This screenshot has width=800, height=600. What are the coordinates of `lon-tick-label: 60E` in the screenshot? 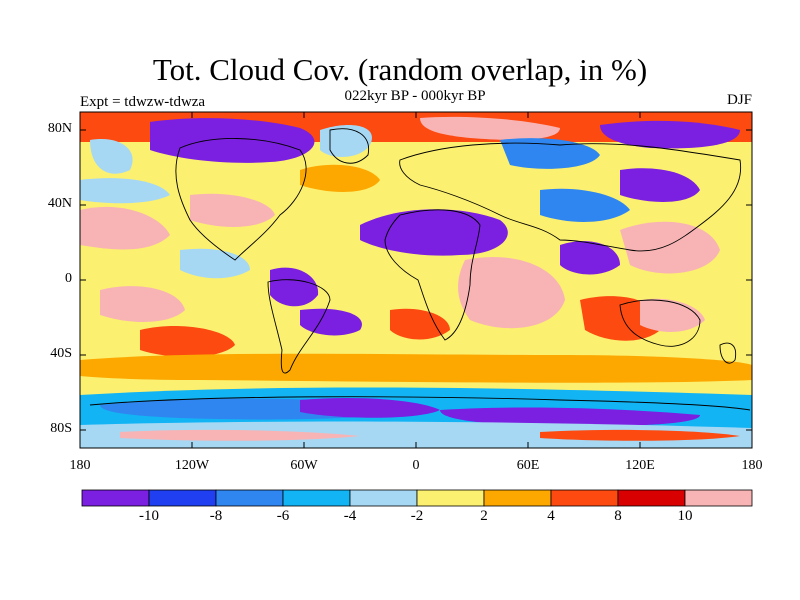 It's located at (528, 465).